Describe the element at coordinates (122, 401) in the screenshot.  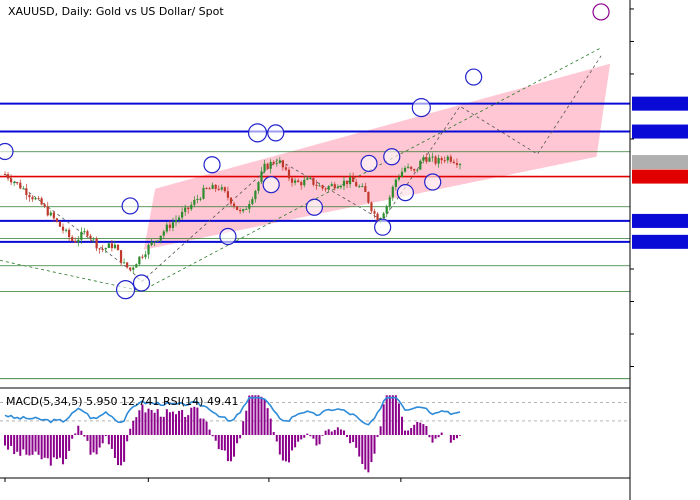
I see `indicator-title: MACD(5,34,5) 5.950 12.741 RSI(14) 49.41` at that location.